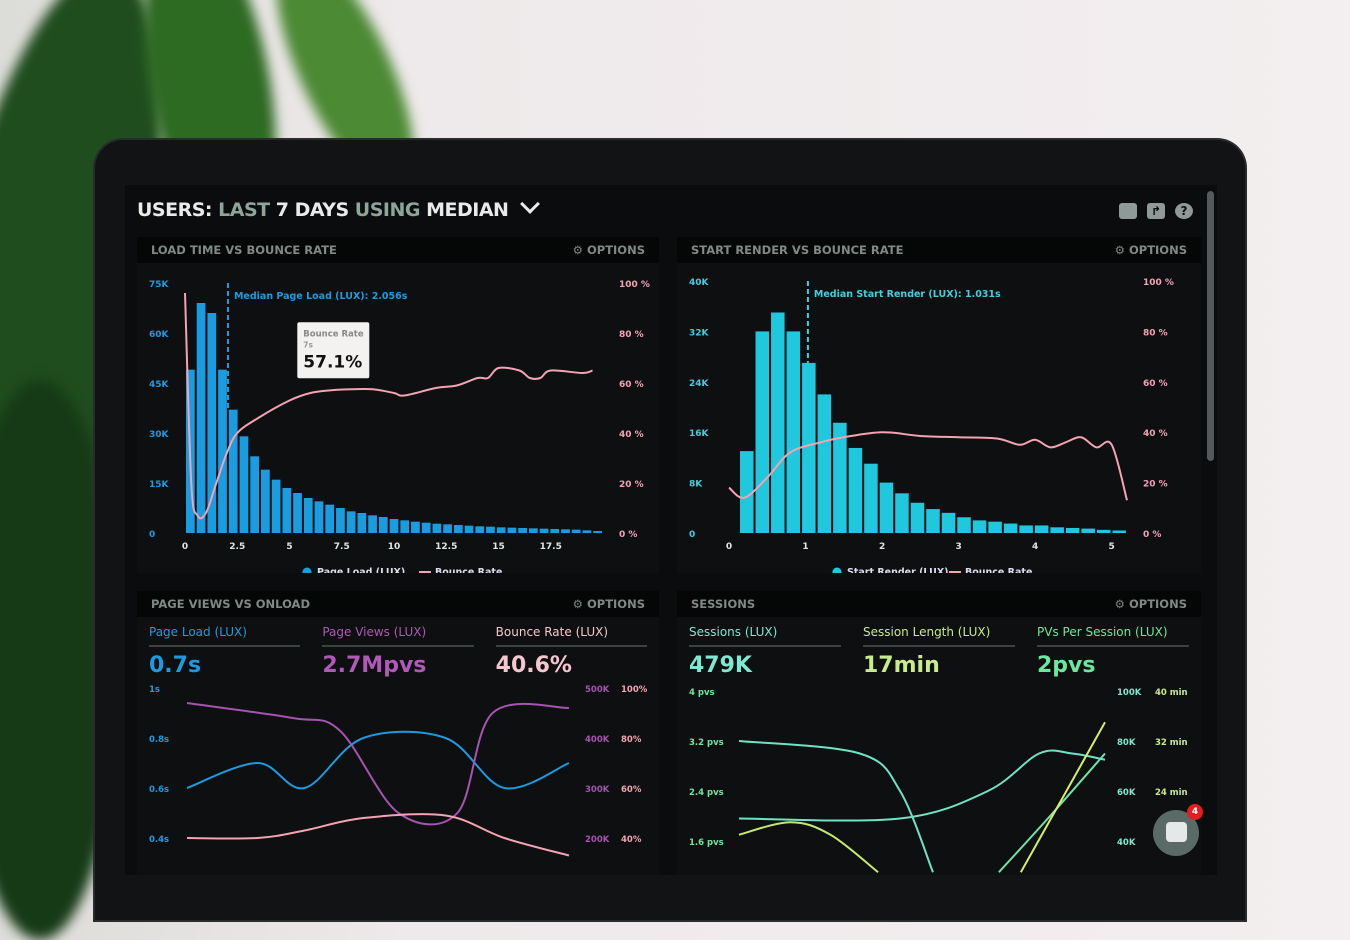 The height and width of the screenshot is (940, 1350). What do you see at coordinates (958, 547) in the screenshot?
I see `x-tick-label: 3` at bounding box center [958, 547].